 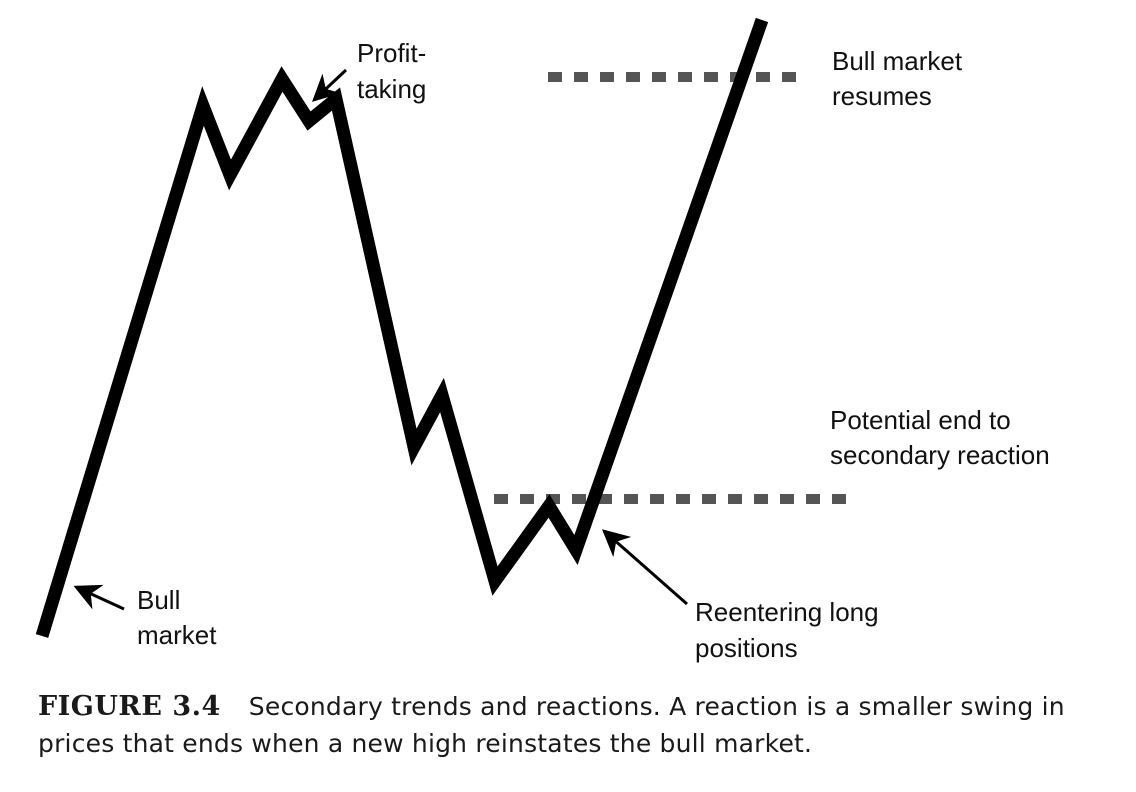 What do you see at coordinates (177, 635) in the screenshot?
I see `bull-market-label-line2: market` at bounding box center [177, 635].